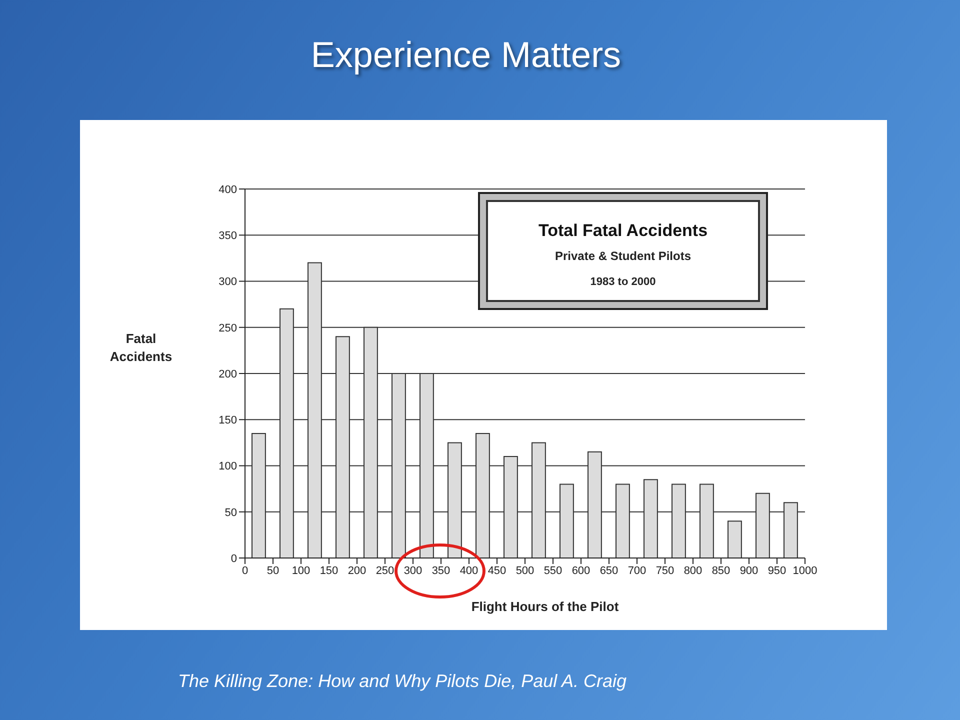 The width and height of the screenshot is (960, 720). I want to click on x-tick-label: 700, so click(637, 570).